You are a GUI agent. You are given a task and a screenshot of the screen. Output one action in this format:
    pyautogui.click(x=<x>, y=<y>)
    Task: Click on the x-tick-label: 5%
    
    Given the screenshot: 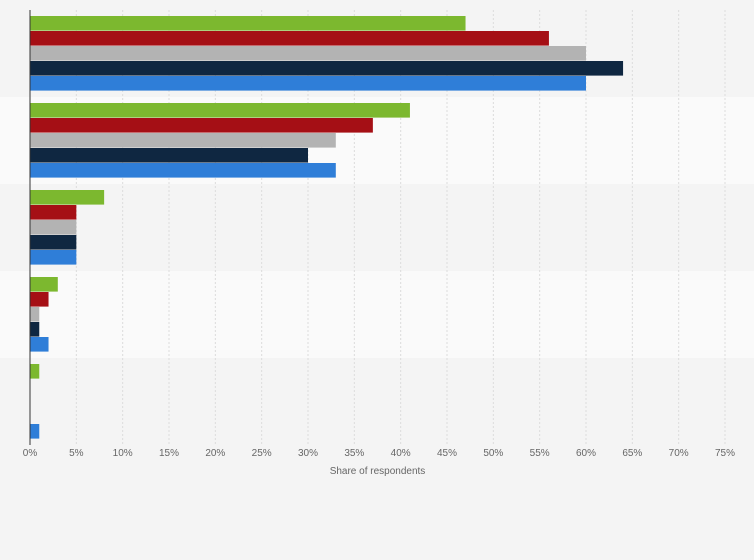 What is the action you would take?
    pyautogui.click(x=76, y=453)
    